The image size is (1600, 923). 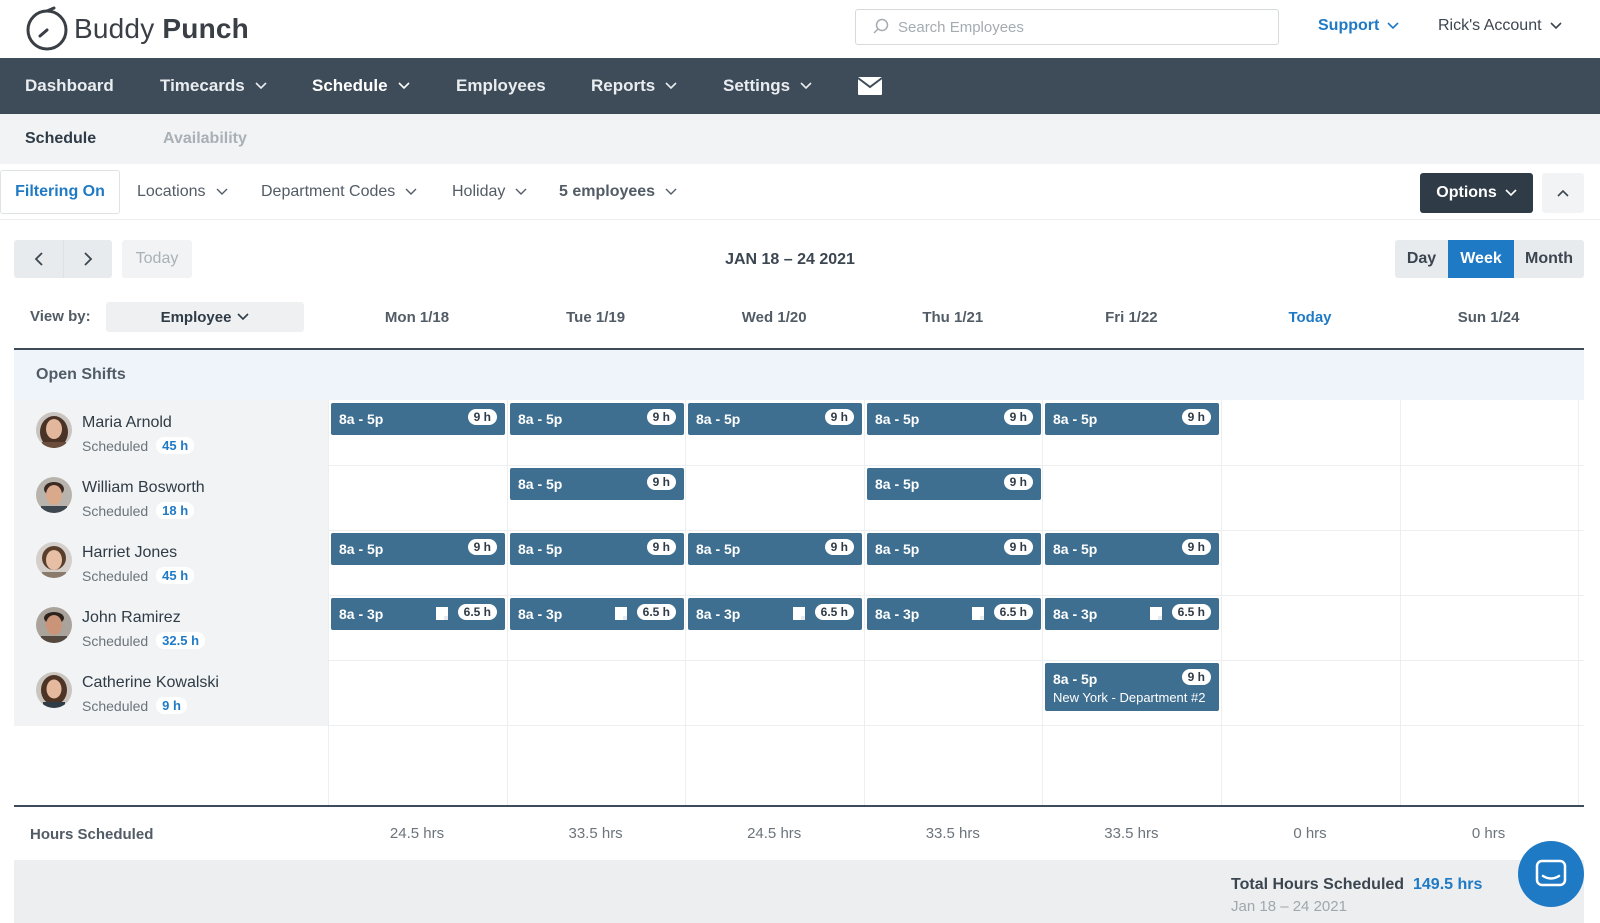 I want to click on employees-filter: 5 employees, so click(x=618, y=192).